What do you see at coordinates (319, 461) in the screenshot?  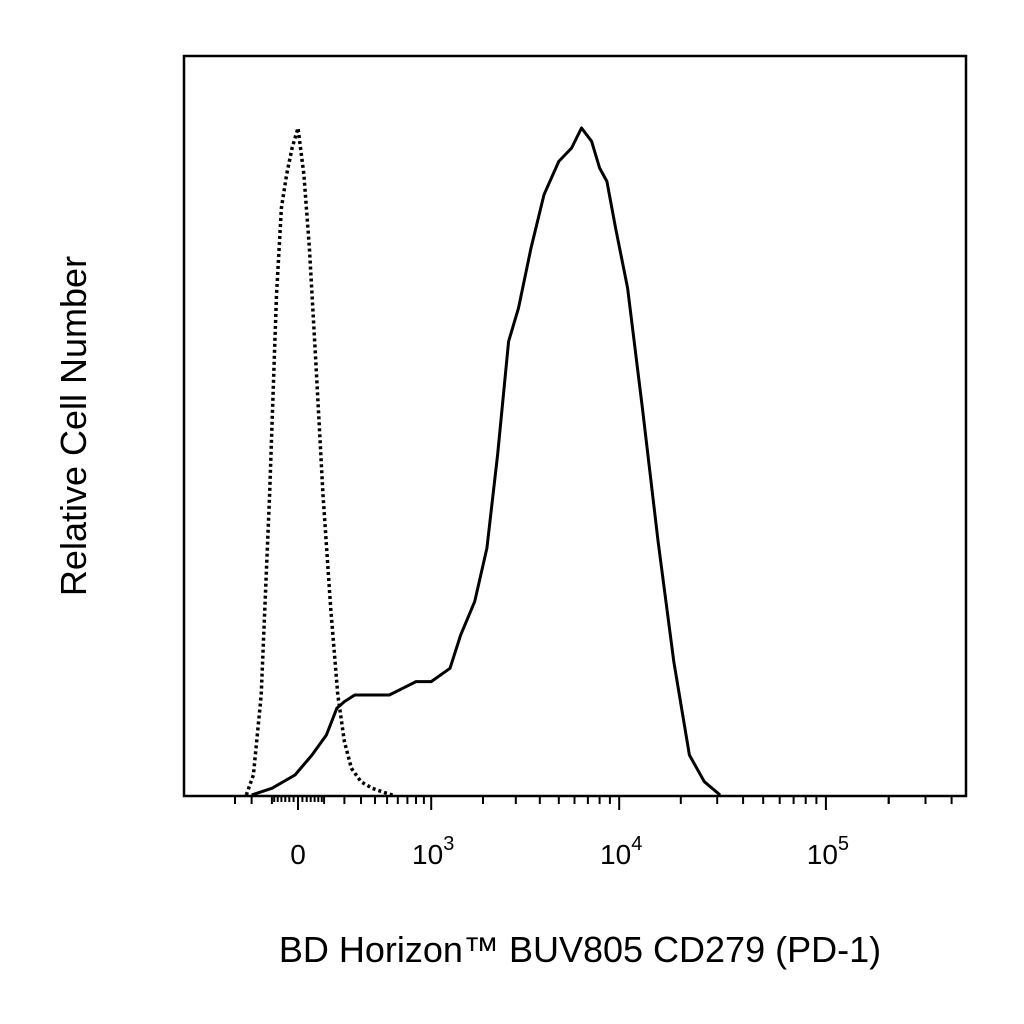 I see `histogram-series-dotted` at bounding box center [319, 461].